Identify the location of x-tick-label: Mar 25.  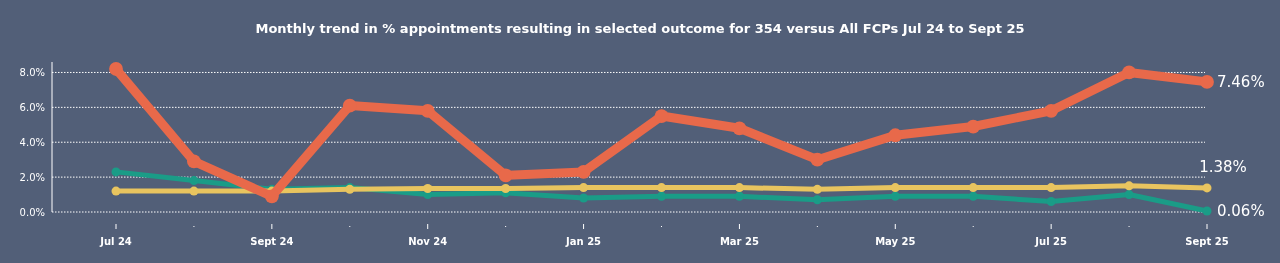
(739, 241).